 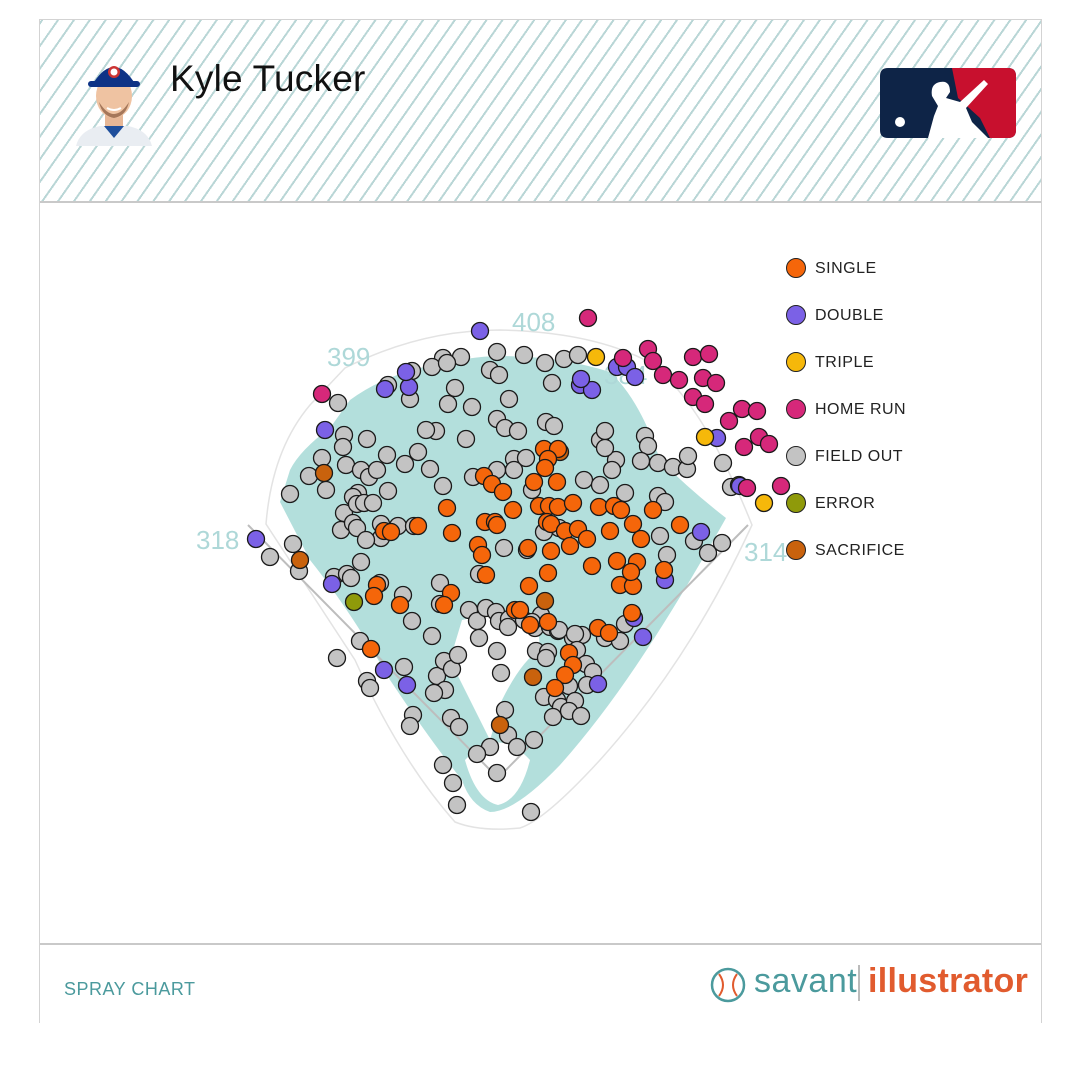 I want to click on illustrator-wordmark: illustrator, so click(x=948, y=981).